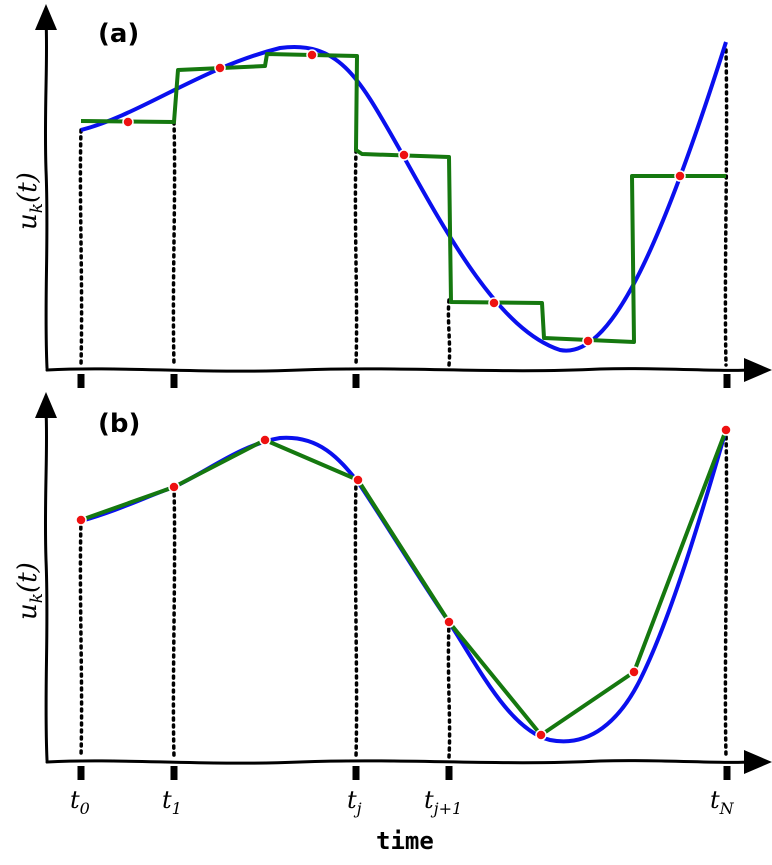 The width and height of the screenshot is (772, 865). What do you see at coordinates (118, 34) in the screenshot?
I see `panel-a-label: (a)` at bounding box center [118, 34].